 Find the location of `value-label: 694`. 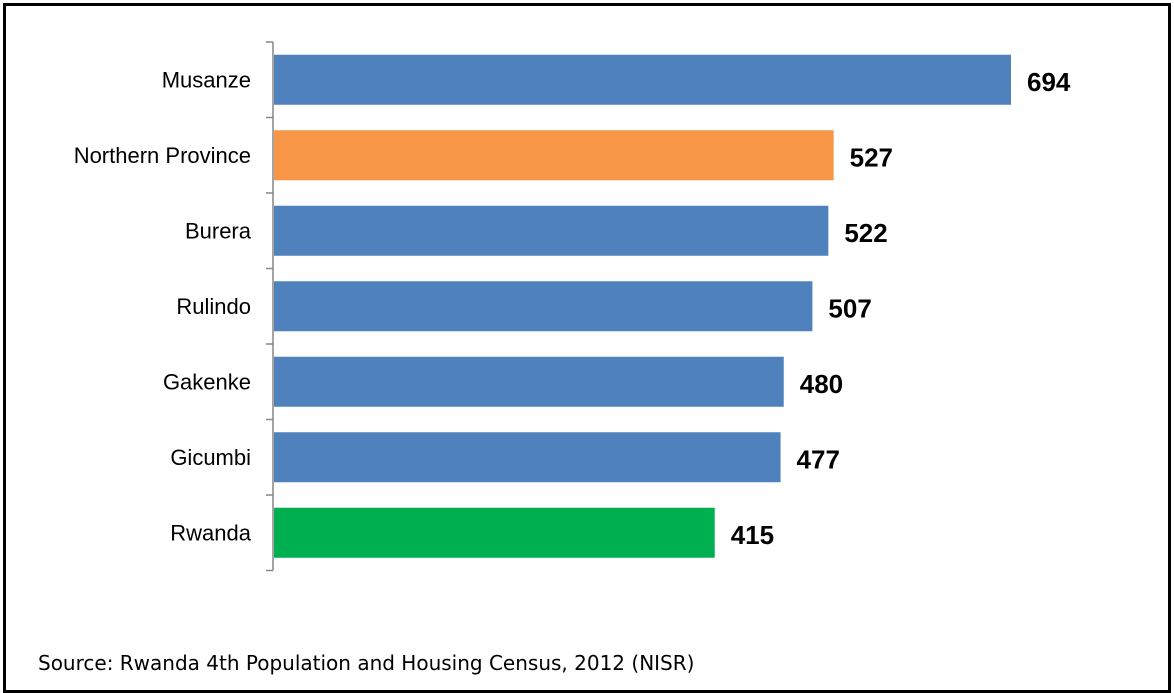

value-label: 694 is located at coordinates (1049, 82).